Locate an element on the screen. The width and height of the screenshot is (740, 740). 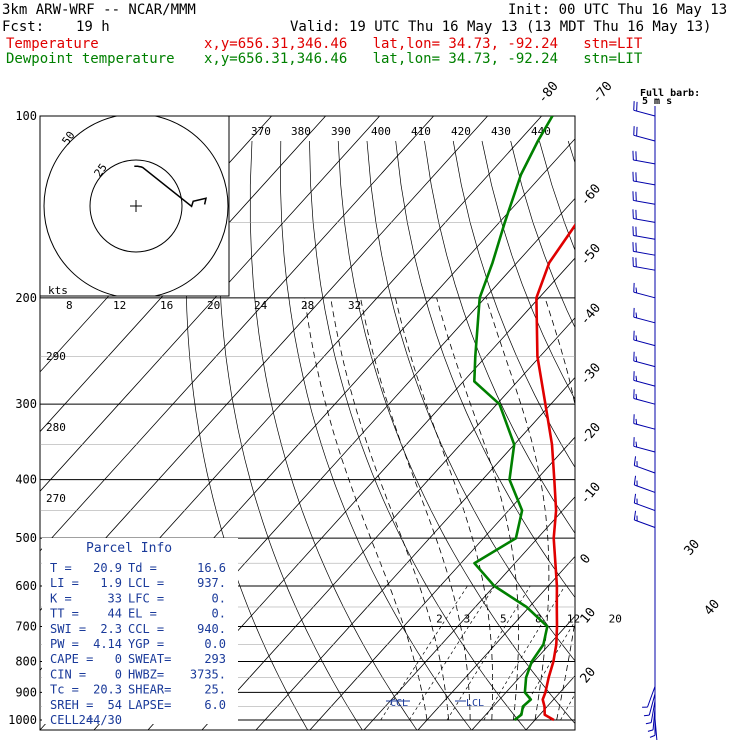
lcl-marker: LCL is located at coordinates (475, 703).